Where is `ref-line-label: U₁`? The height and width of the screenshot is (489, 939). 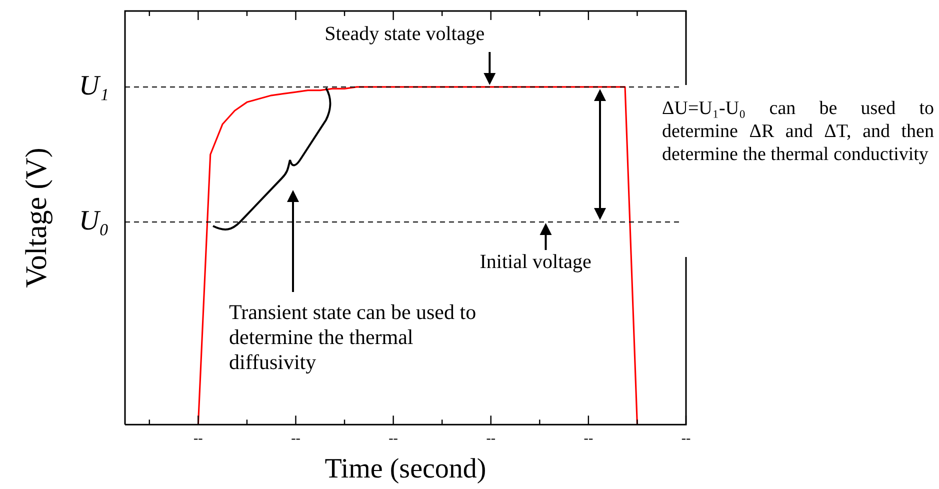 ref-line-label: U₁ is located at coordinates (94, 86).